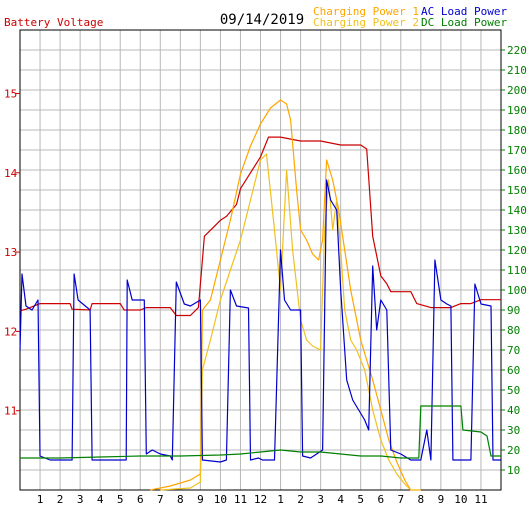 The width and height of the screenshot is (527, 510). I want to click on right-tick-label: 170, so click(517, 150).